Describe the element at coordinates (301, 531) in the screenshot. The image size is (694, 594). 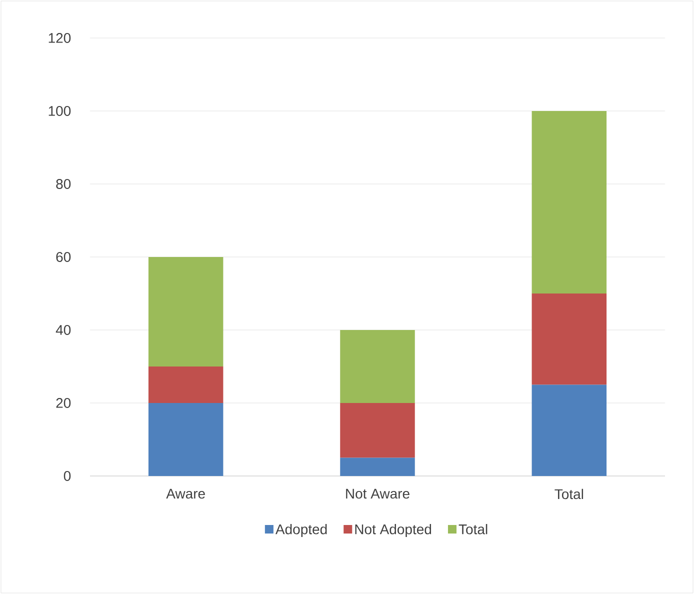
I see `legend-label: Adopted` at that location.